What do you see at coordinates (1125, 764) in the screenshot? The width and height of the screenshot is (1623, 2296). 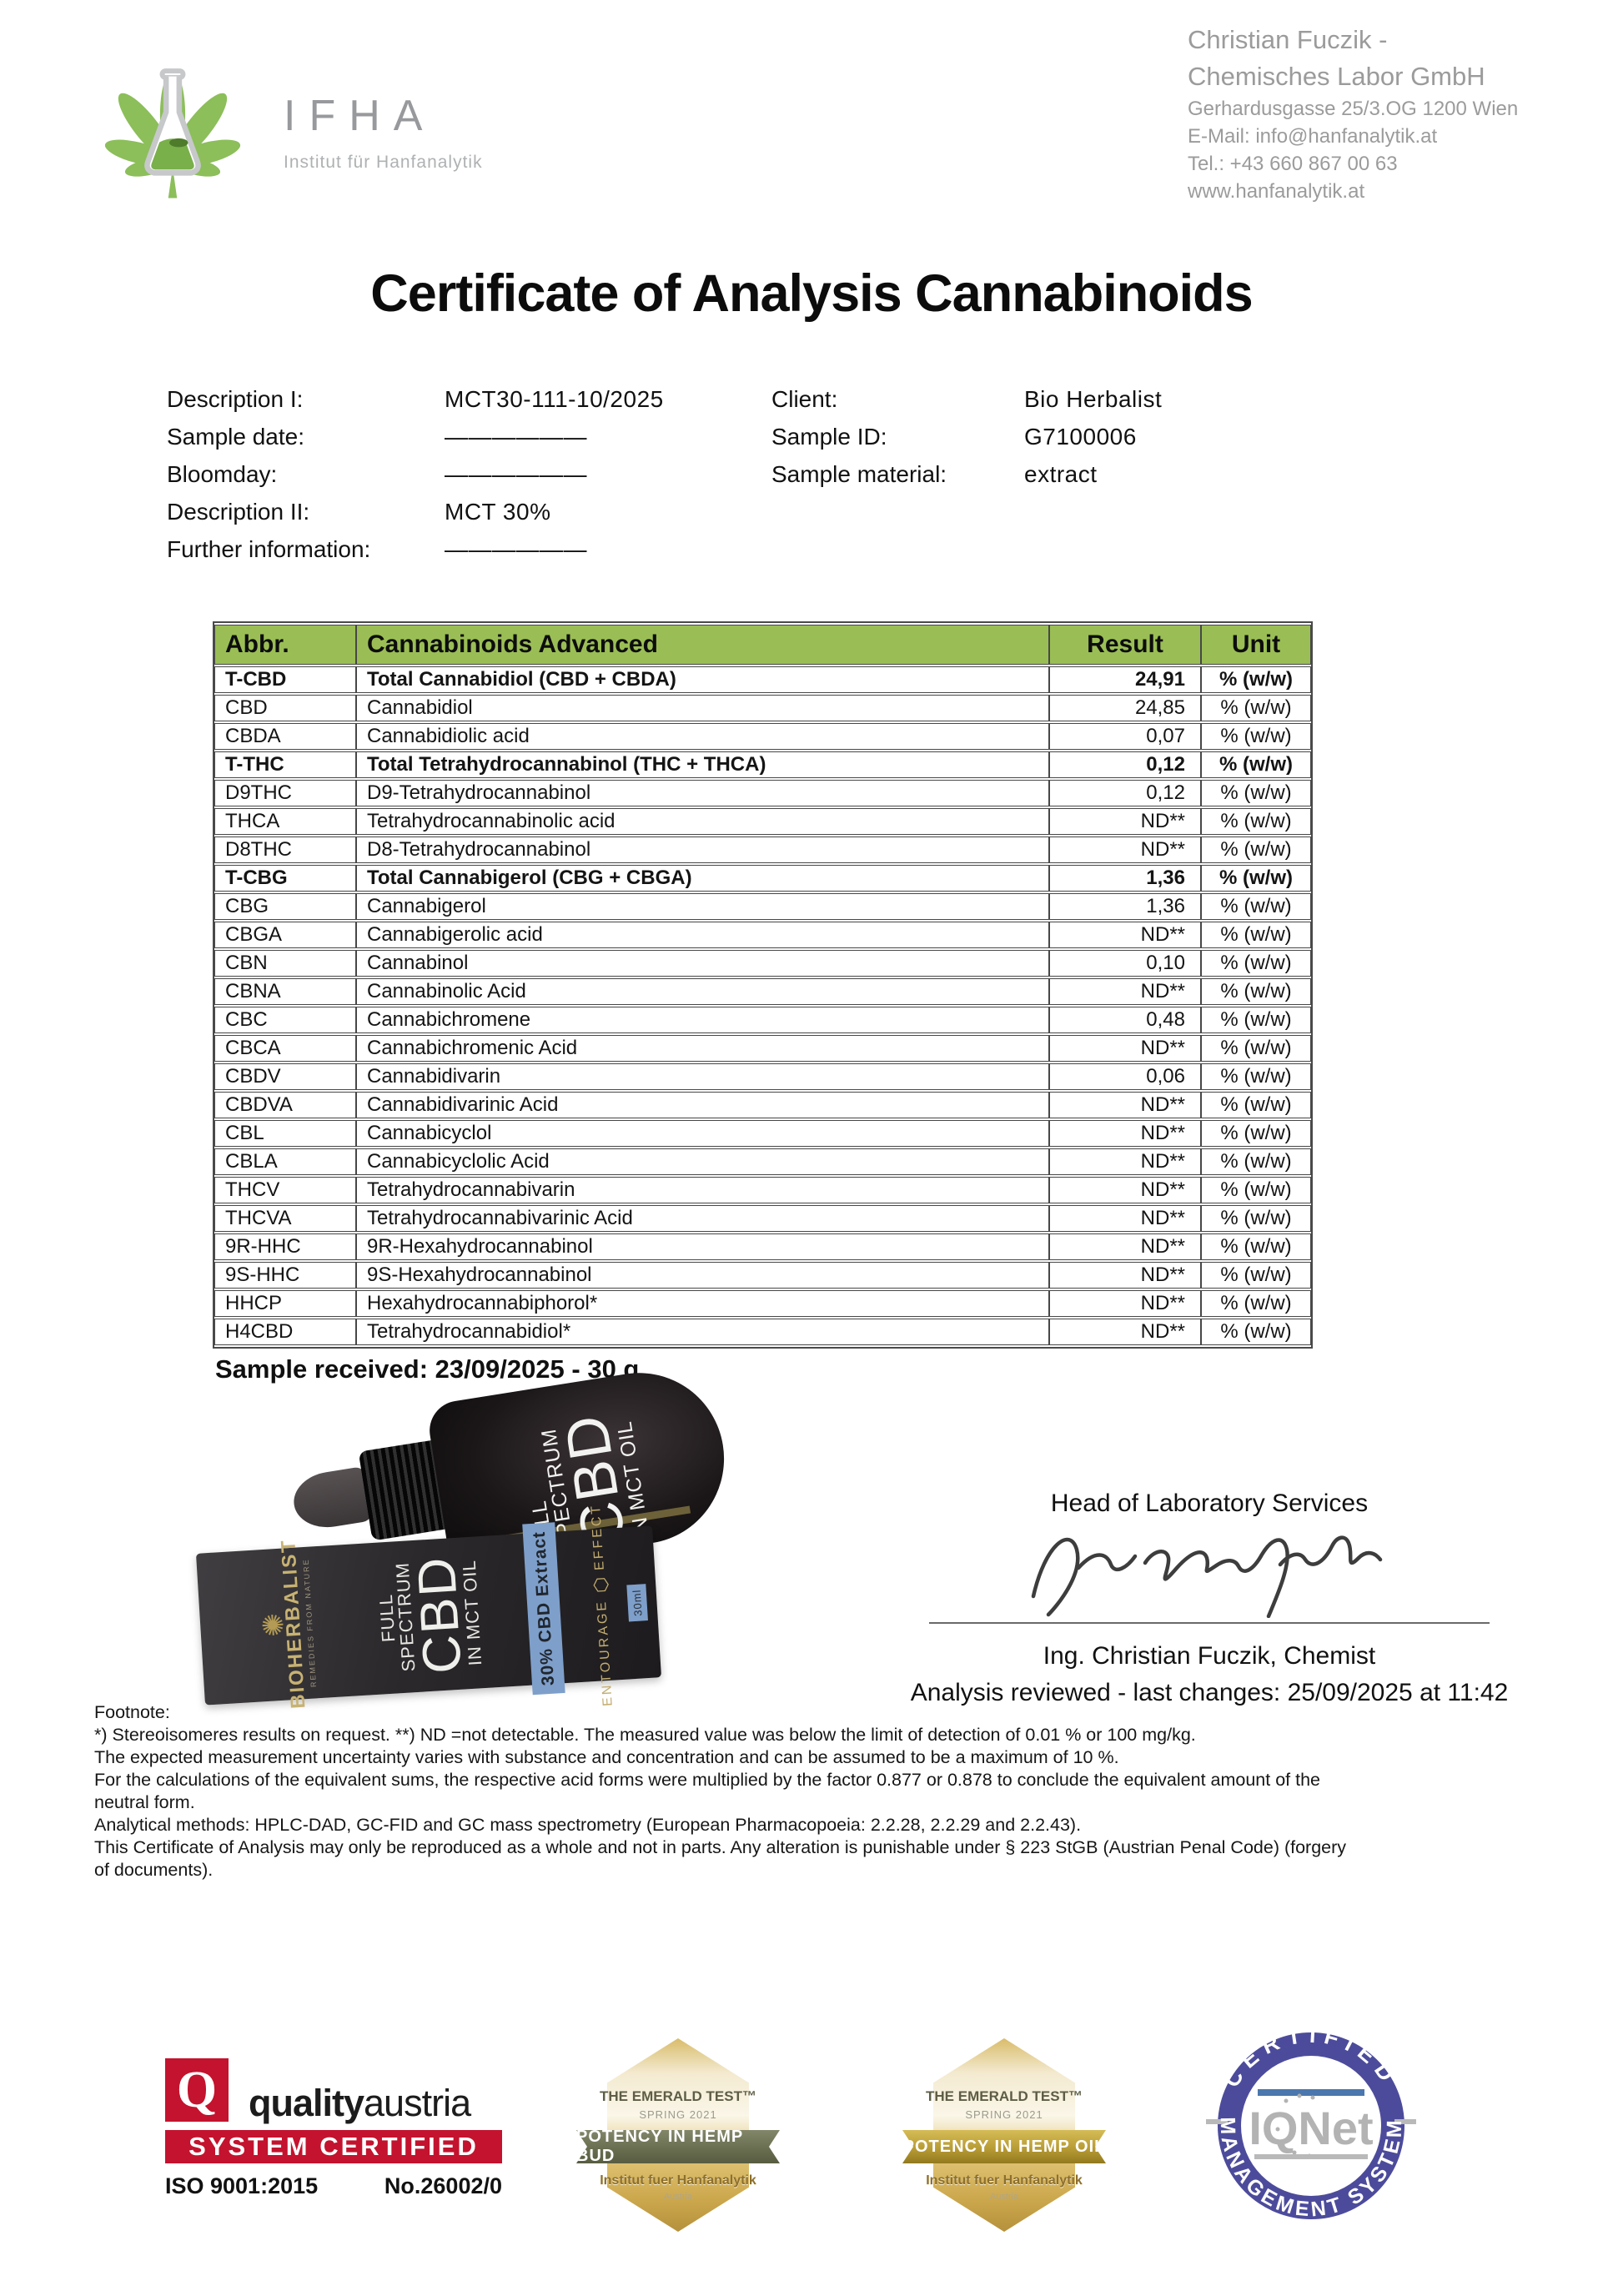 I see `cell-result: 0,12` at bounding box center [1125, 764].